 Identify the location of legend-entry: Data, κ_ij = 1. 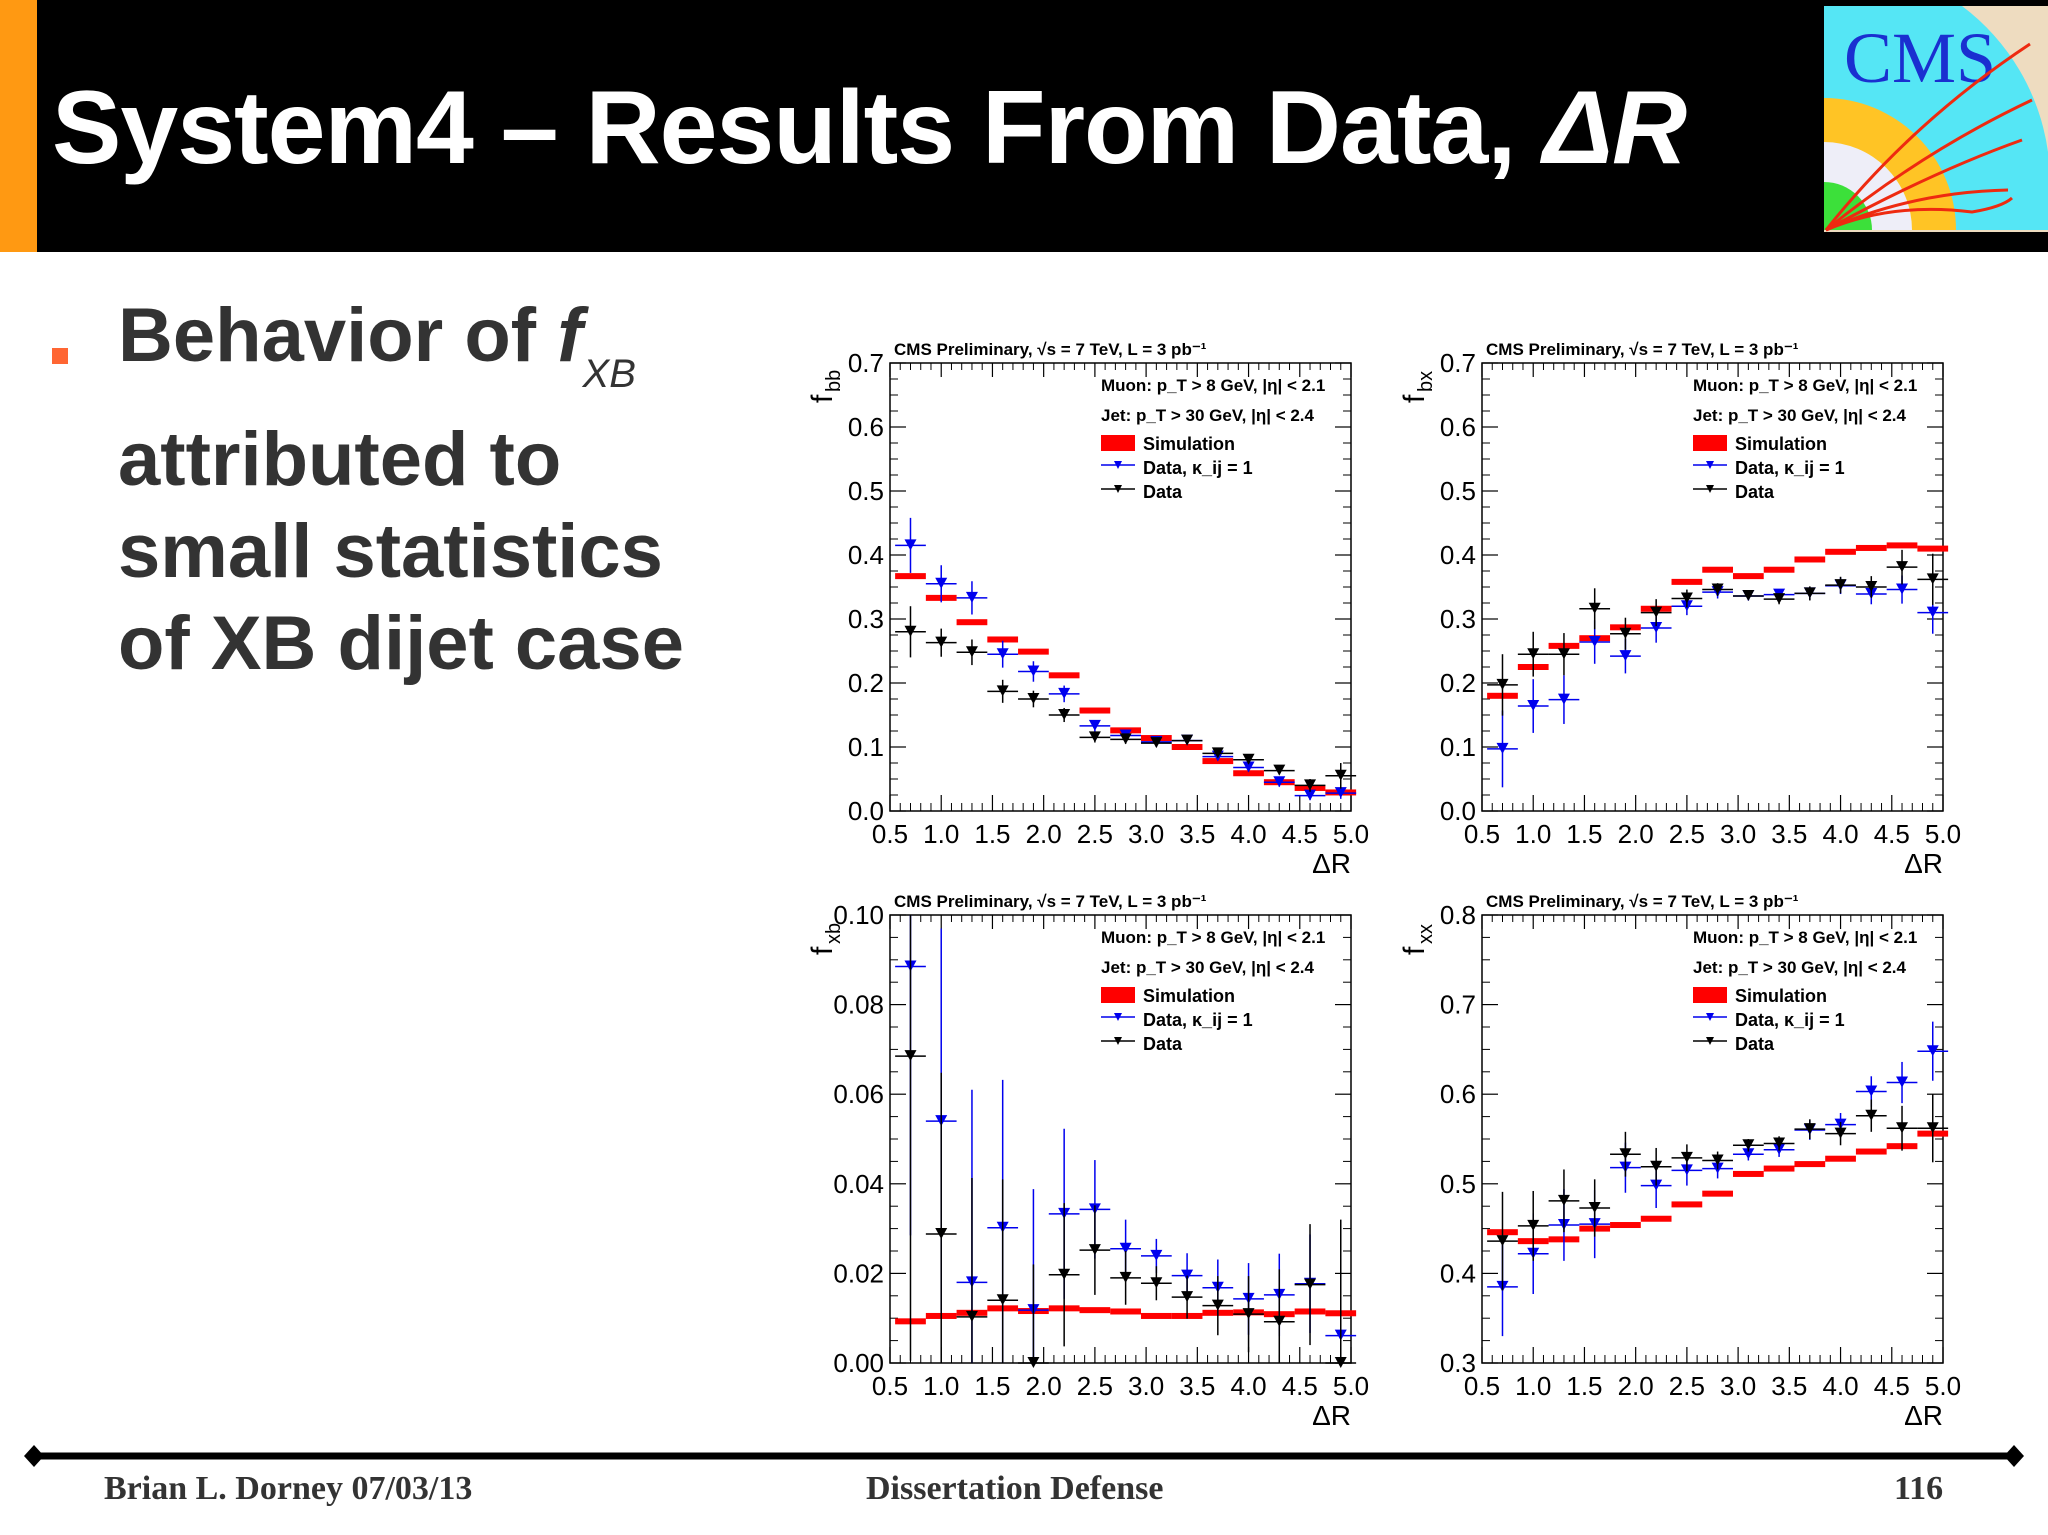
(1198, 1020).